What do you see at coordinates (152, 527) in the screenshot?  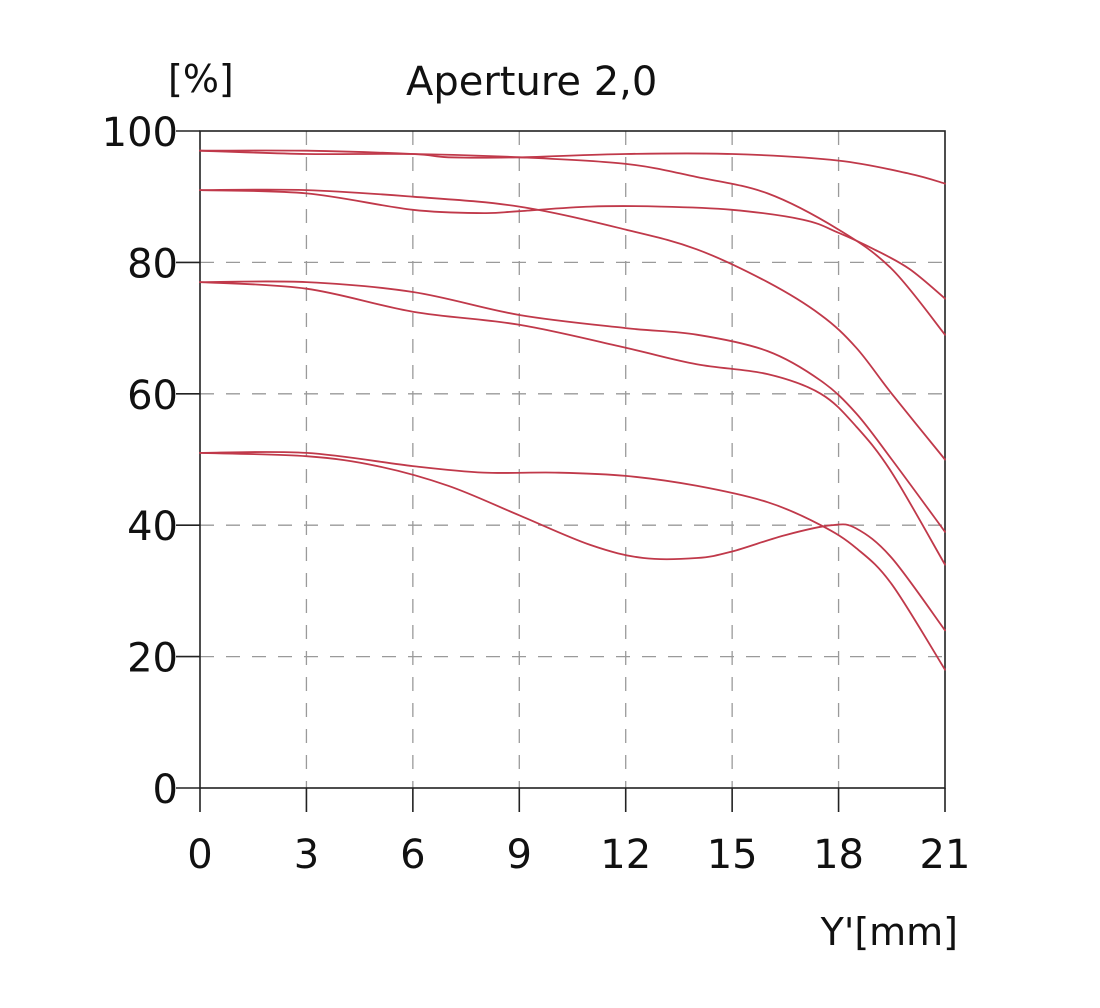 I see `y-tick-label-2: 40` at bounding box center [152, 527].